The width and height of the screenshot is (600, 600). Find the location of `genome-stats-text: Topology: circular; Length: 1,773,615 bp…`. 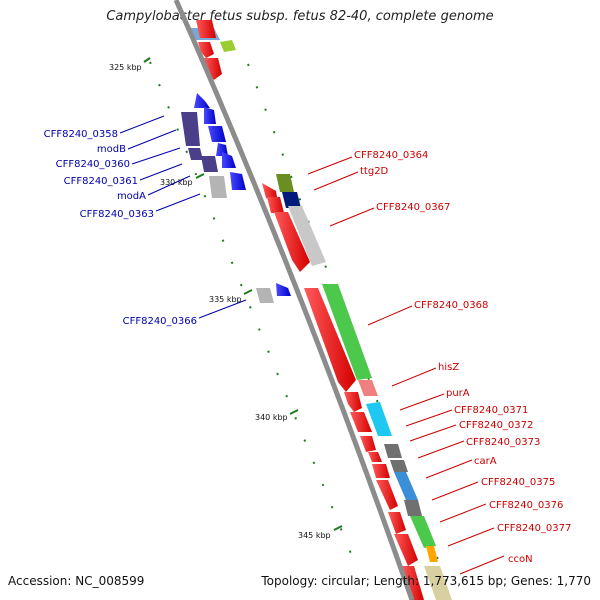

genome-stats-text: Topology: circular; Length: 1,773,615 bp… is located at coordinates (426, 581).